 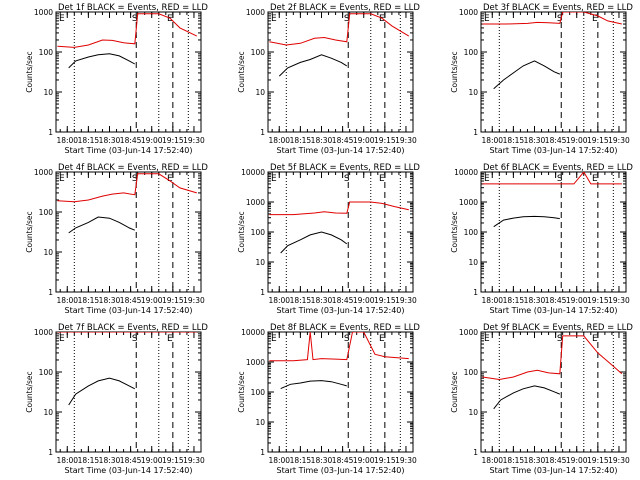 What do you see at coordinates (133, 8) in the screenshot?
I see `panel-title: Det 1f BLACK = Events, RED = LLD` at bounding box center [133, 8].